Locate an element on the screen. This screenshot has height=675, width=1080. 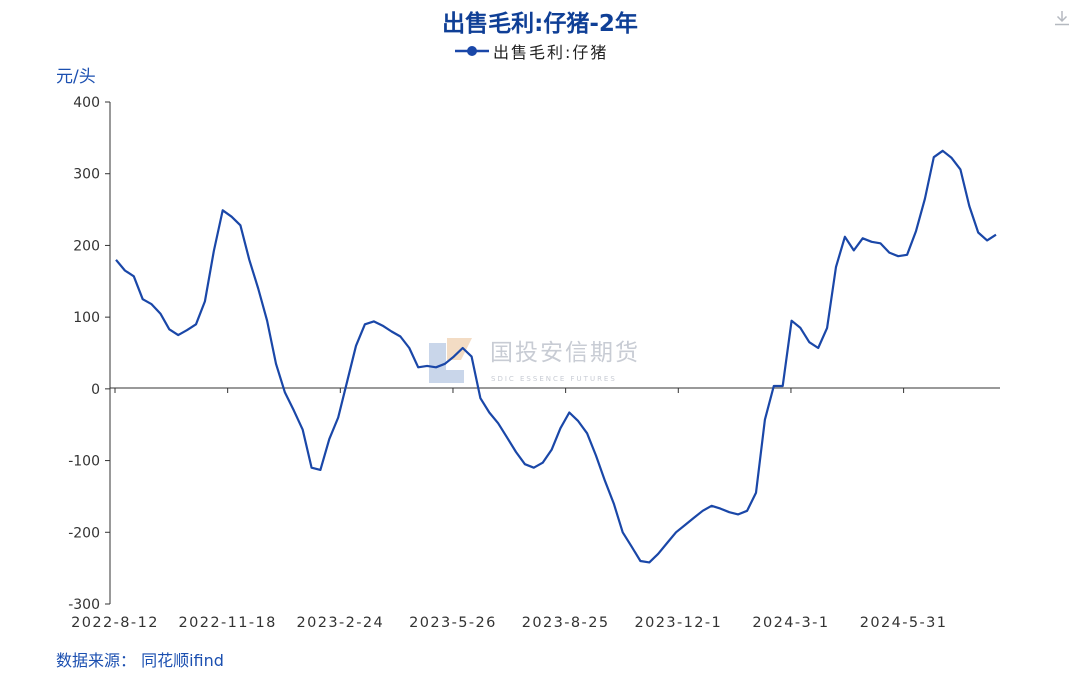
legend-label: 出售毛利:仔猪 is located at coordinates (551, 52).